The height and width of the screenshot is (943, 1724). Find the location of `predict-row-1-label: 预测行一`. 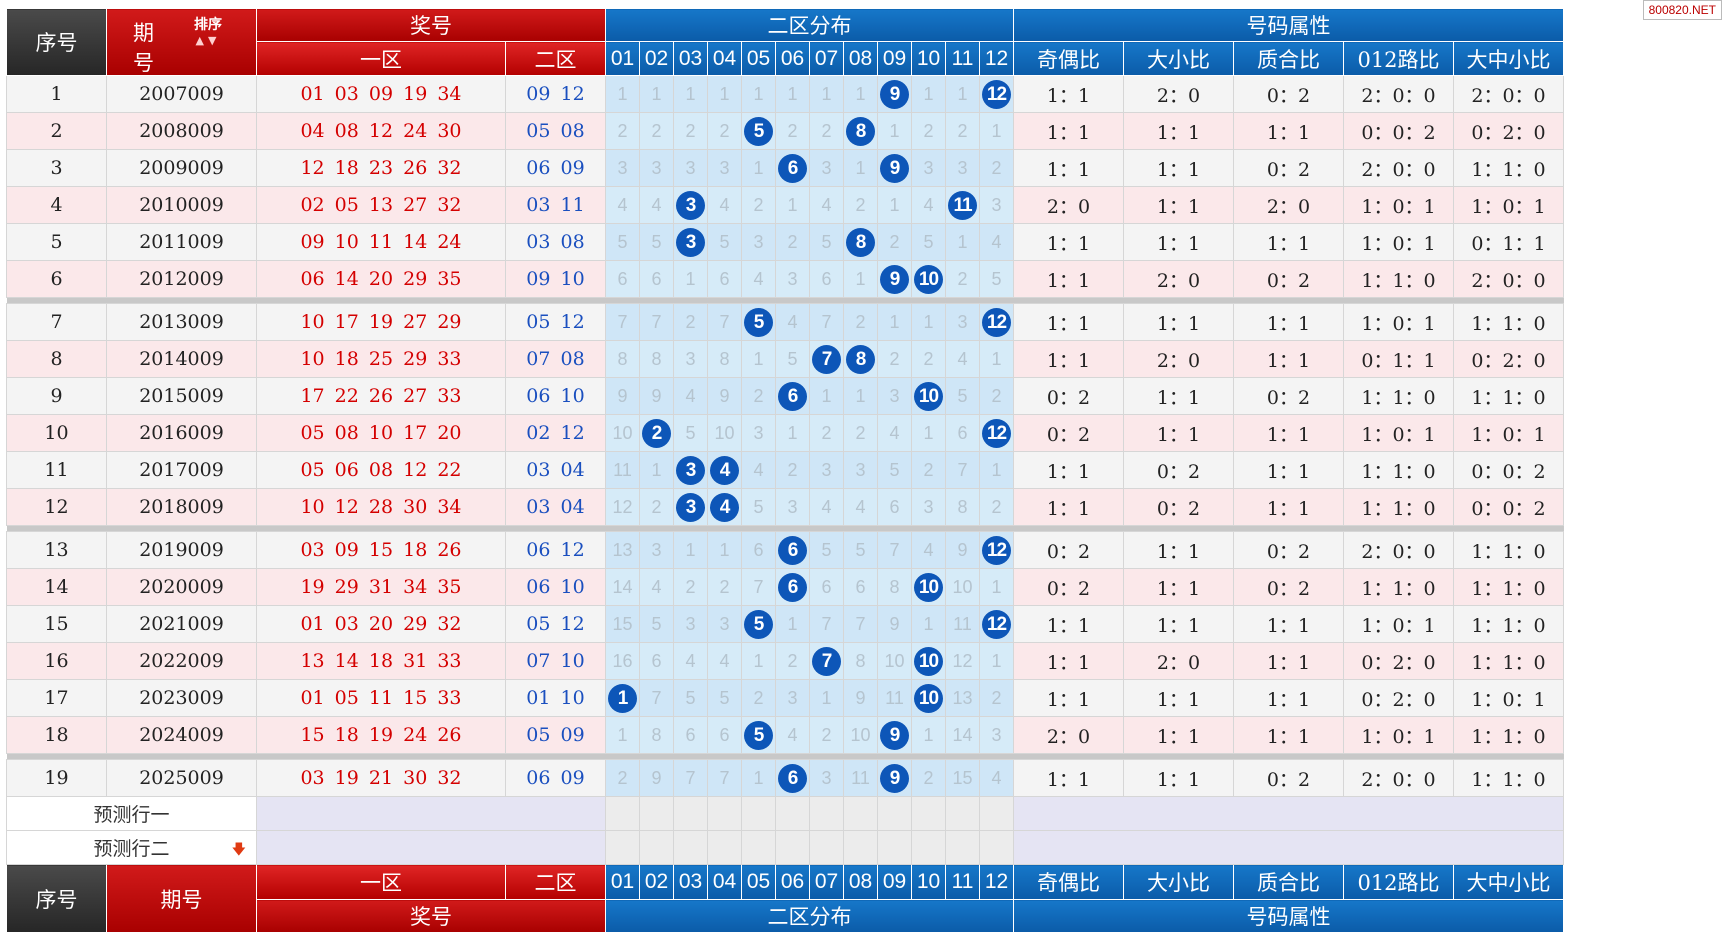

predict-row-1-label: 预测行一 is located at coordinates (131, 813).